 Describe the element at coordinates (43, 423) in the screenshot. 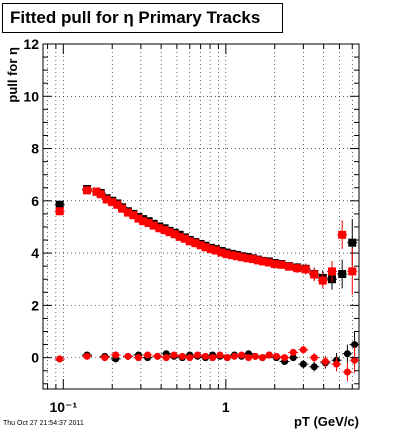

I see `timestamp: Thu Oct 27 21:54:37 2011` at that location.